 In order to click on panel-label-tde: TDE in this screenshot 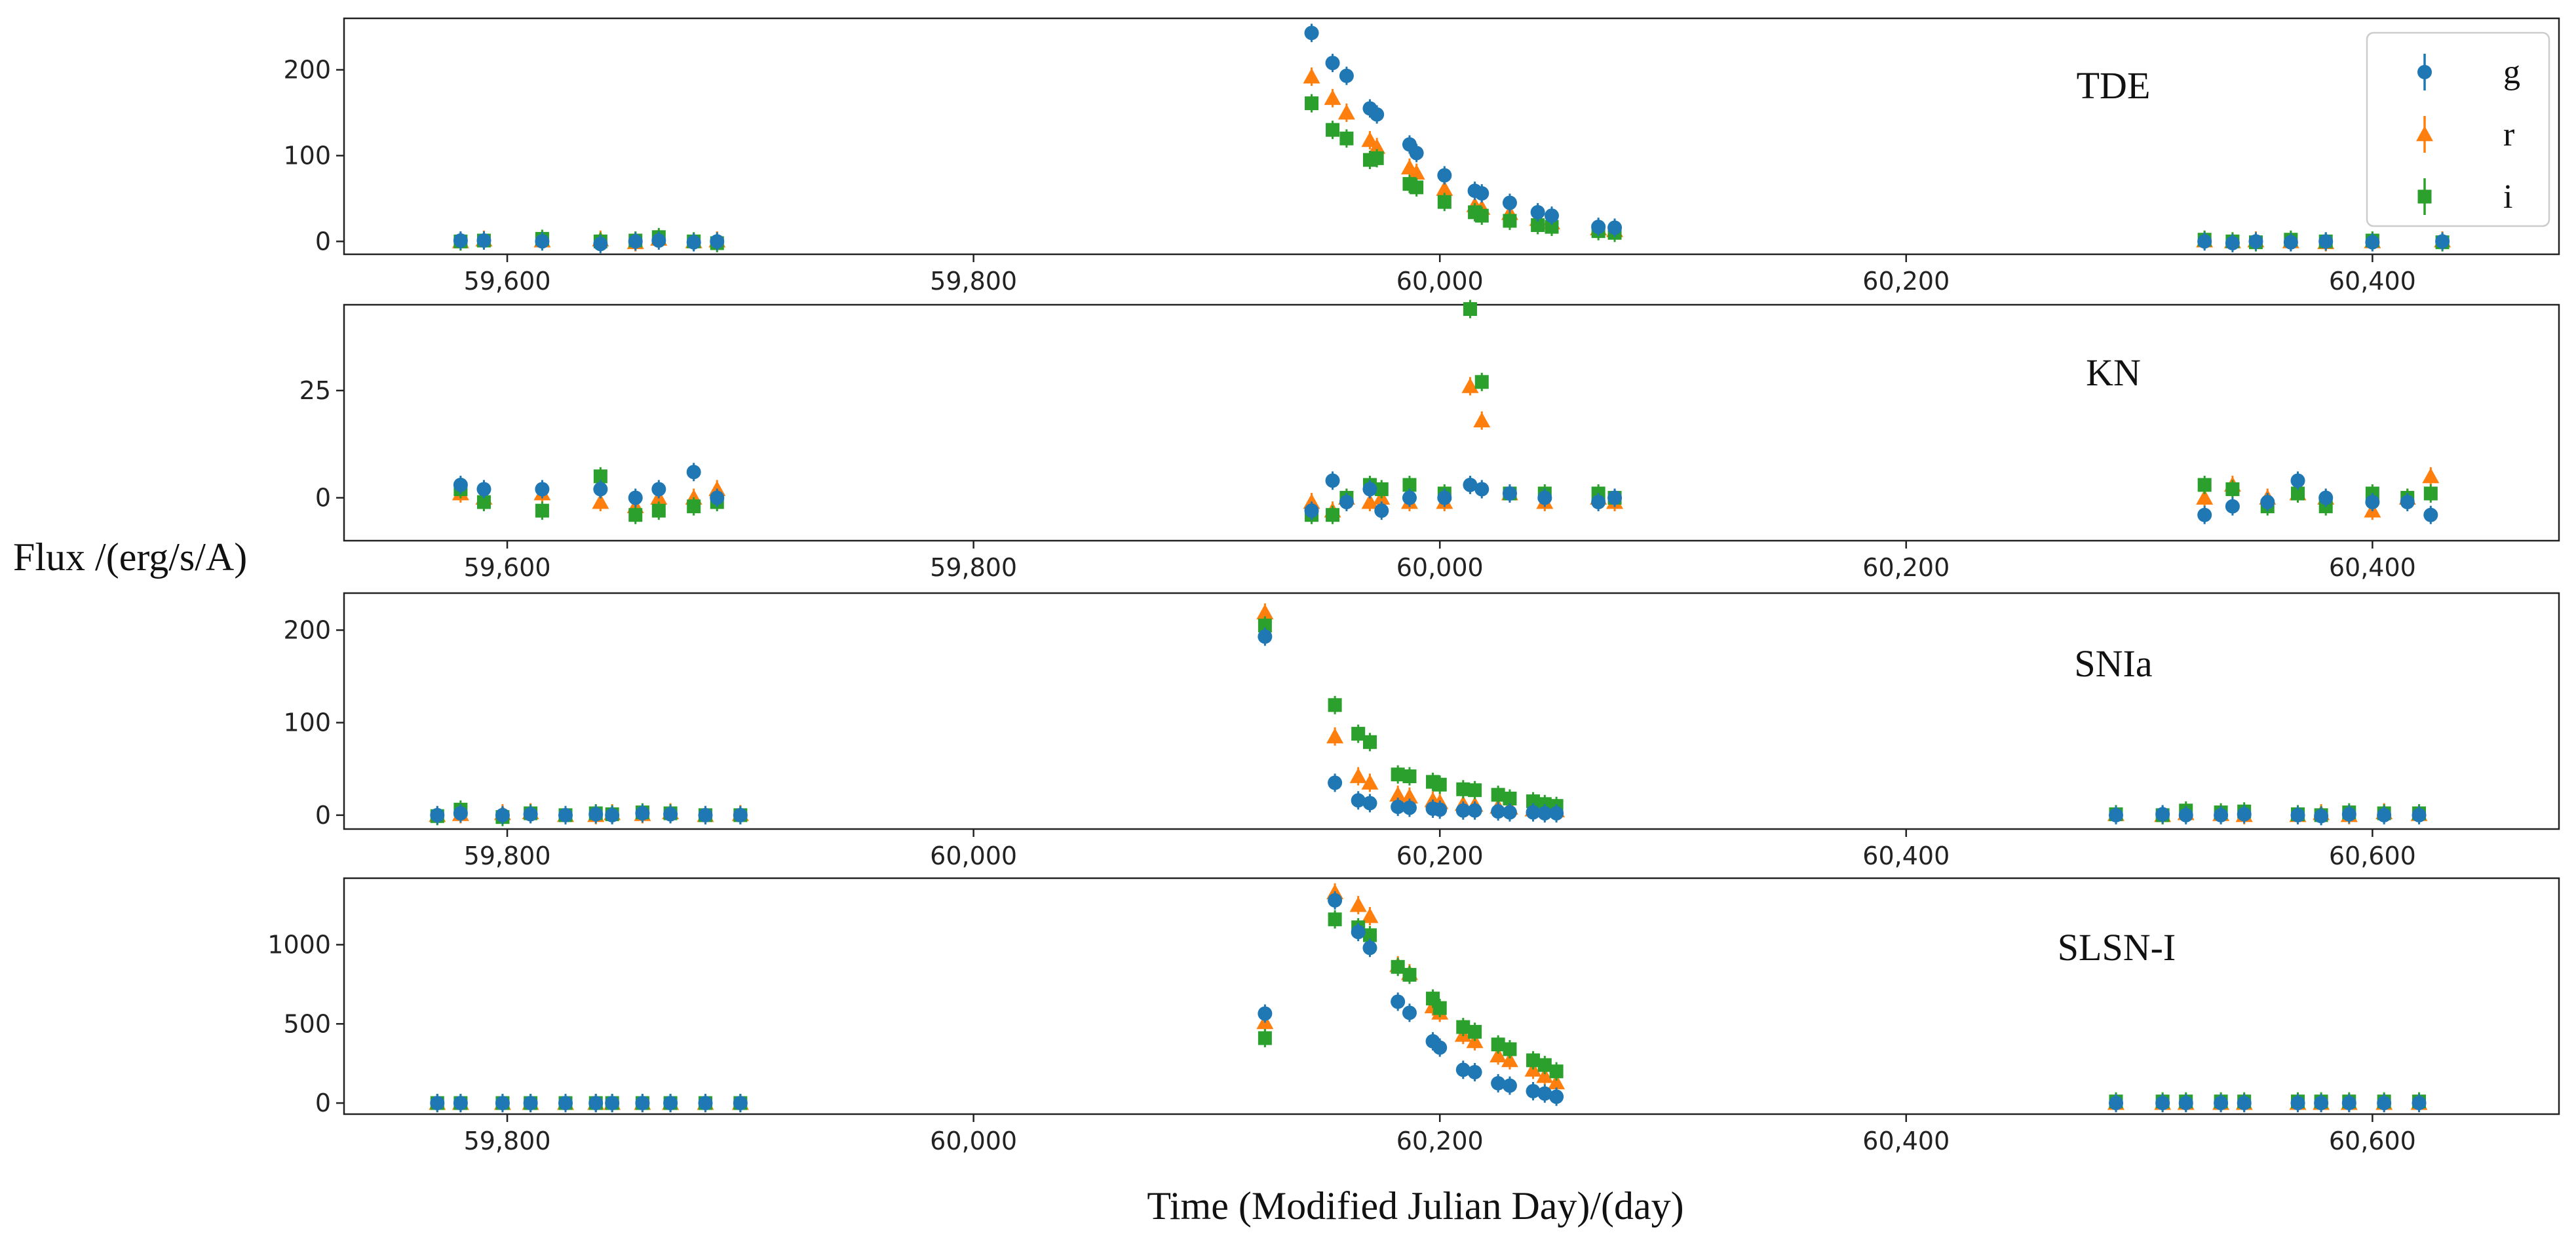, I will do `click(2114, 85)`.